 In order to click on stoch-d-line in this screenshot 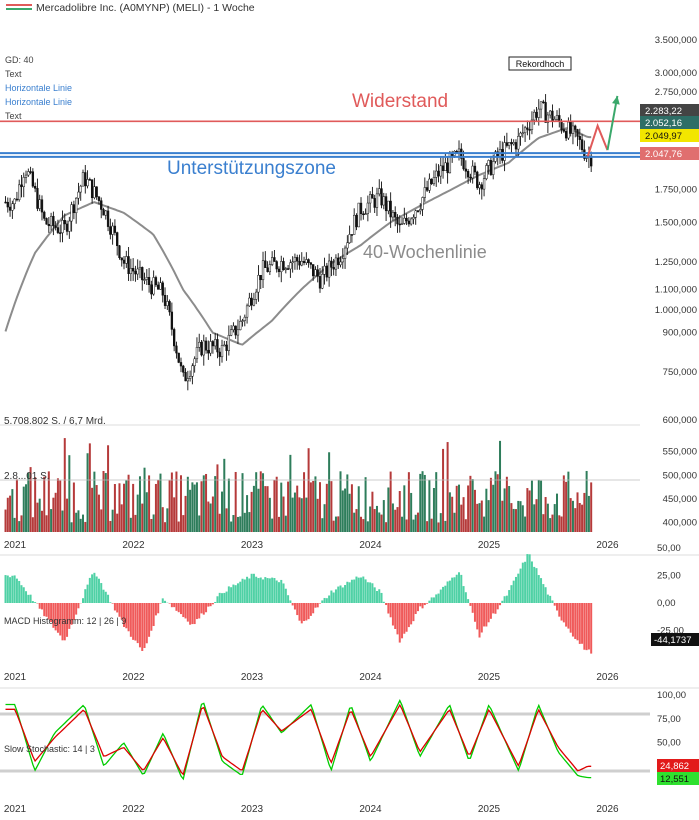, I will do `click(298, 739)`.